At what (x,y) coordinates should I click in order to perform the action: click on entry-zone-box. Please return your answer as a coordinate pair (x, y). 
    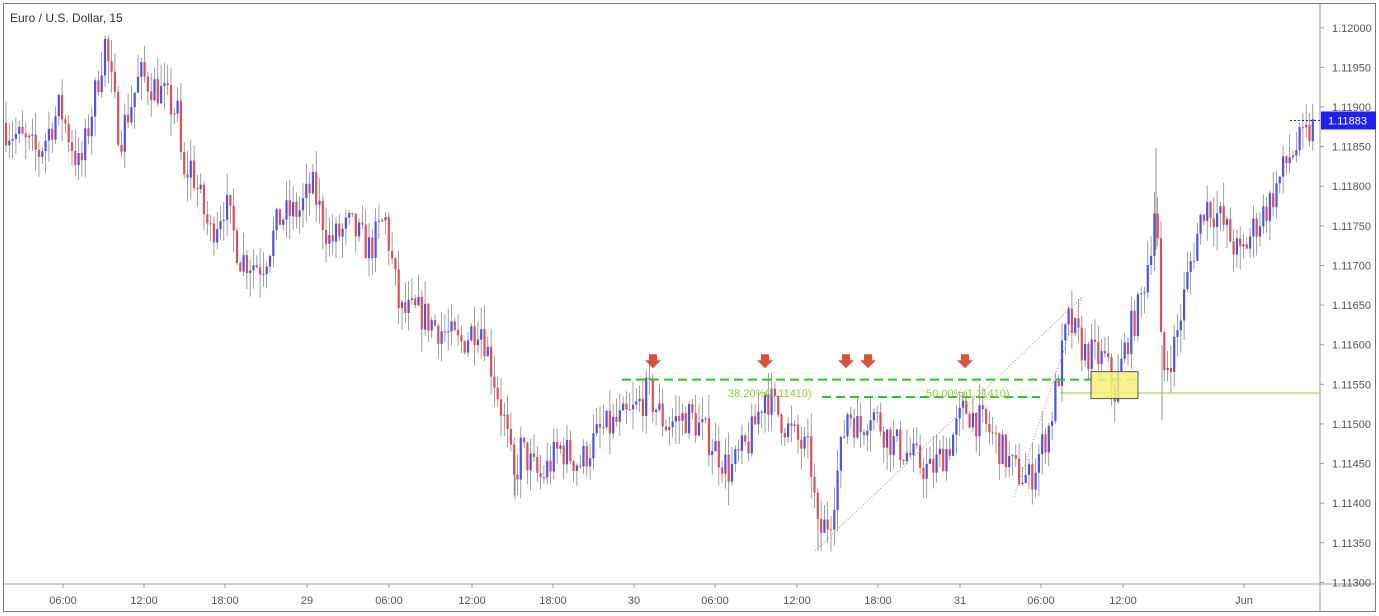
    Looking at the image, I should click on (1114, 385).